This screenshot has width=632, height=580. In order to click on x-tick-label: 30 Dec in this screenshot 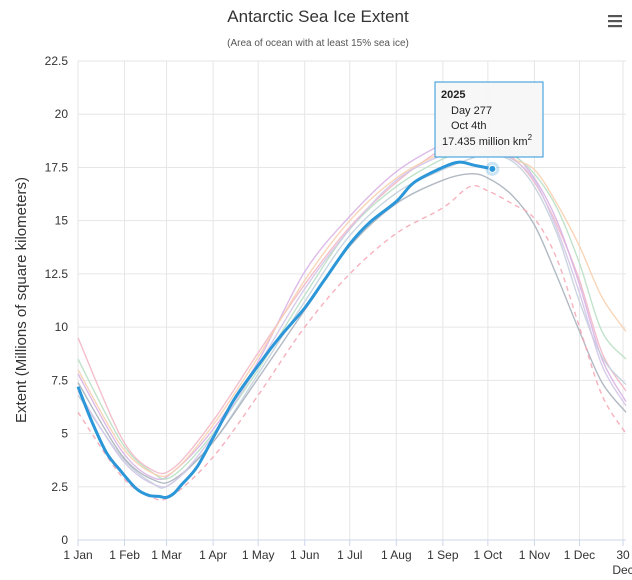, I will do `click(622, 562)`.